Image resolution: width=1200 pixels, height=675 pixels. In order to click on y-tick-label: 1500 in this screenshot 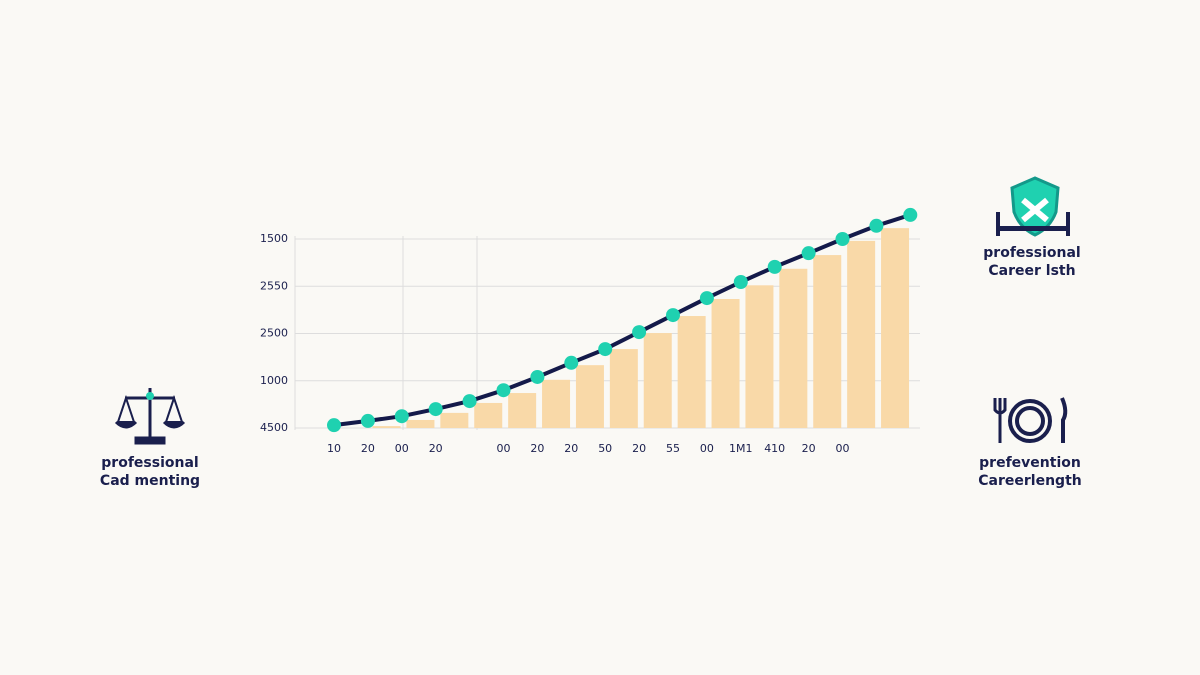, I will do `click(274, 238)`.